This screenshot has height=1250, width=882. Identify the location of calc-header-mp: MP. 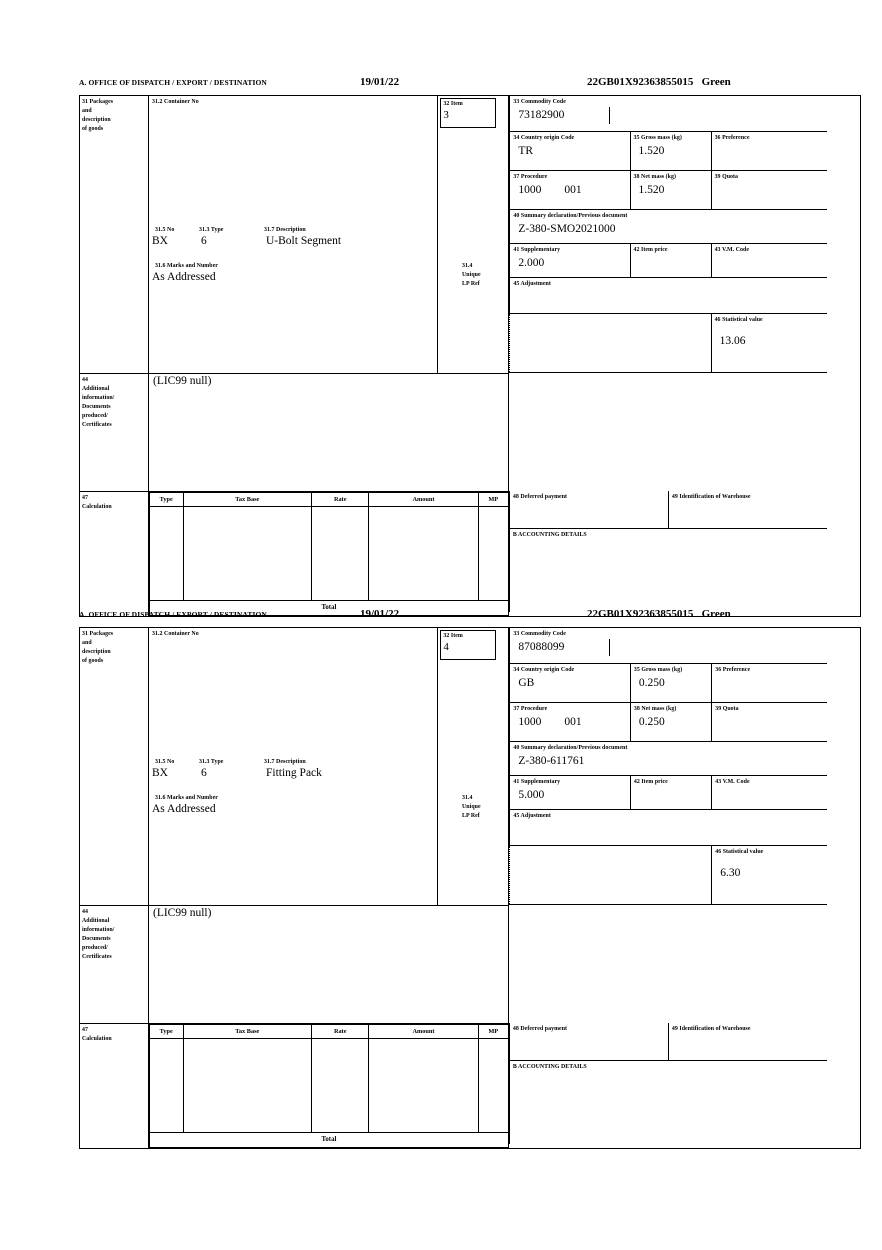
(493, 1031).